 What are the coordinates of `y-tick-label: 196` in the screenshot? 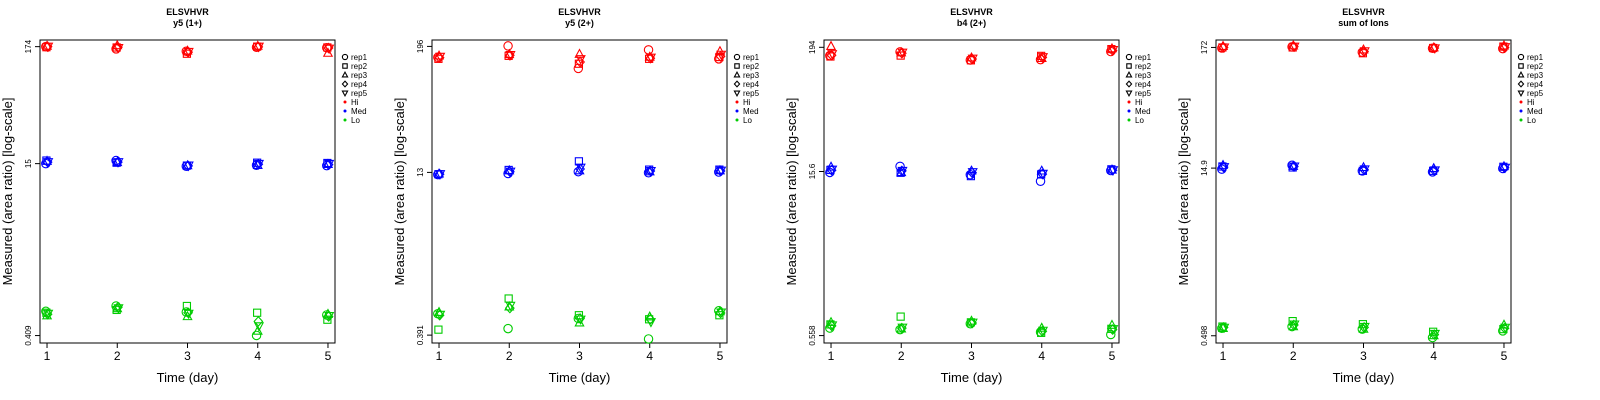 It's located at (420, 46).